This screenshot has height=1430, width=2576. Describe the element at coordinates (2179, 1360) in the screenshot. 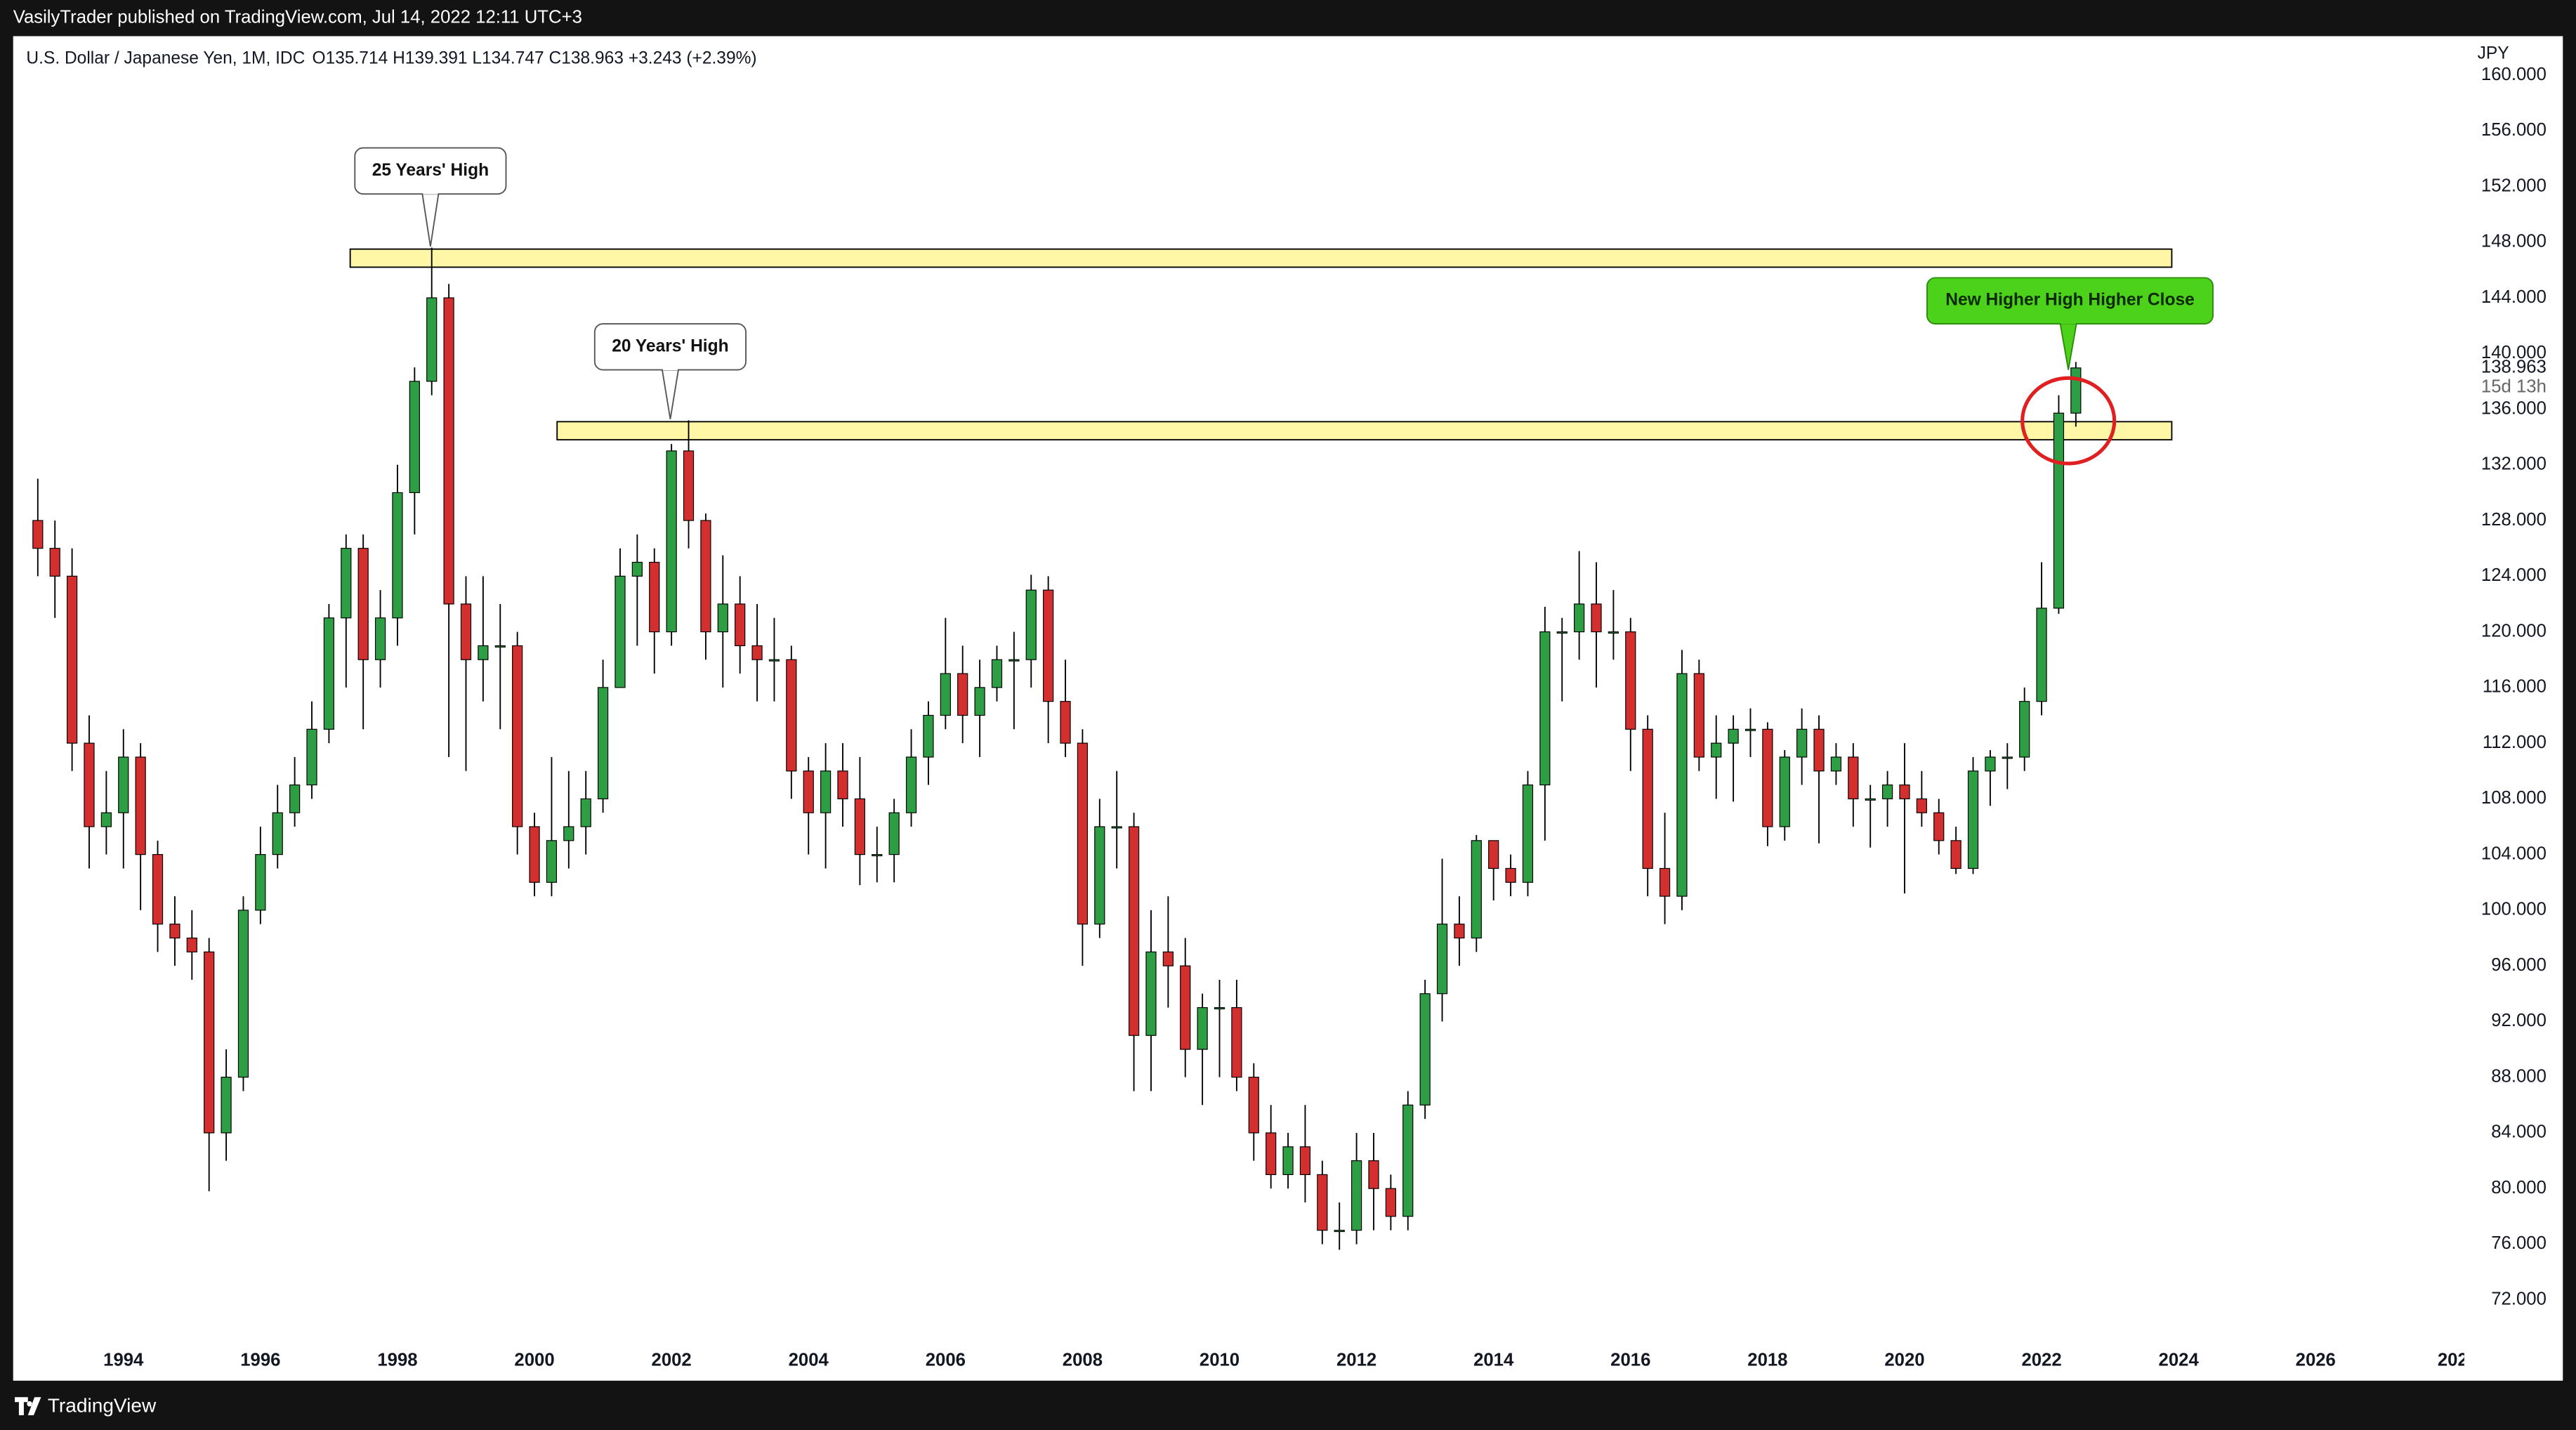

I see `x-tick-label: 2024` at that location.